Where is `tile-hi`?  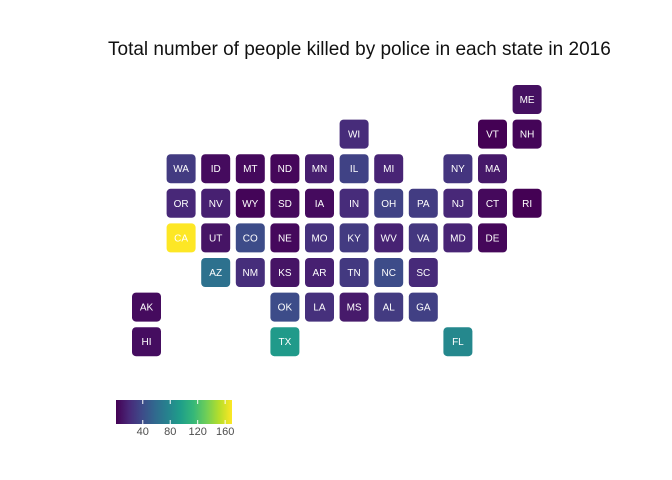 tile-hi is located at coordinates (146, 342).